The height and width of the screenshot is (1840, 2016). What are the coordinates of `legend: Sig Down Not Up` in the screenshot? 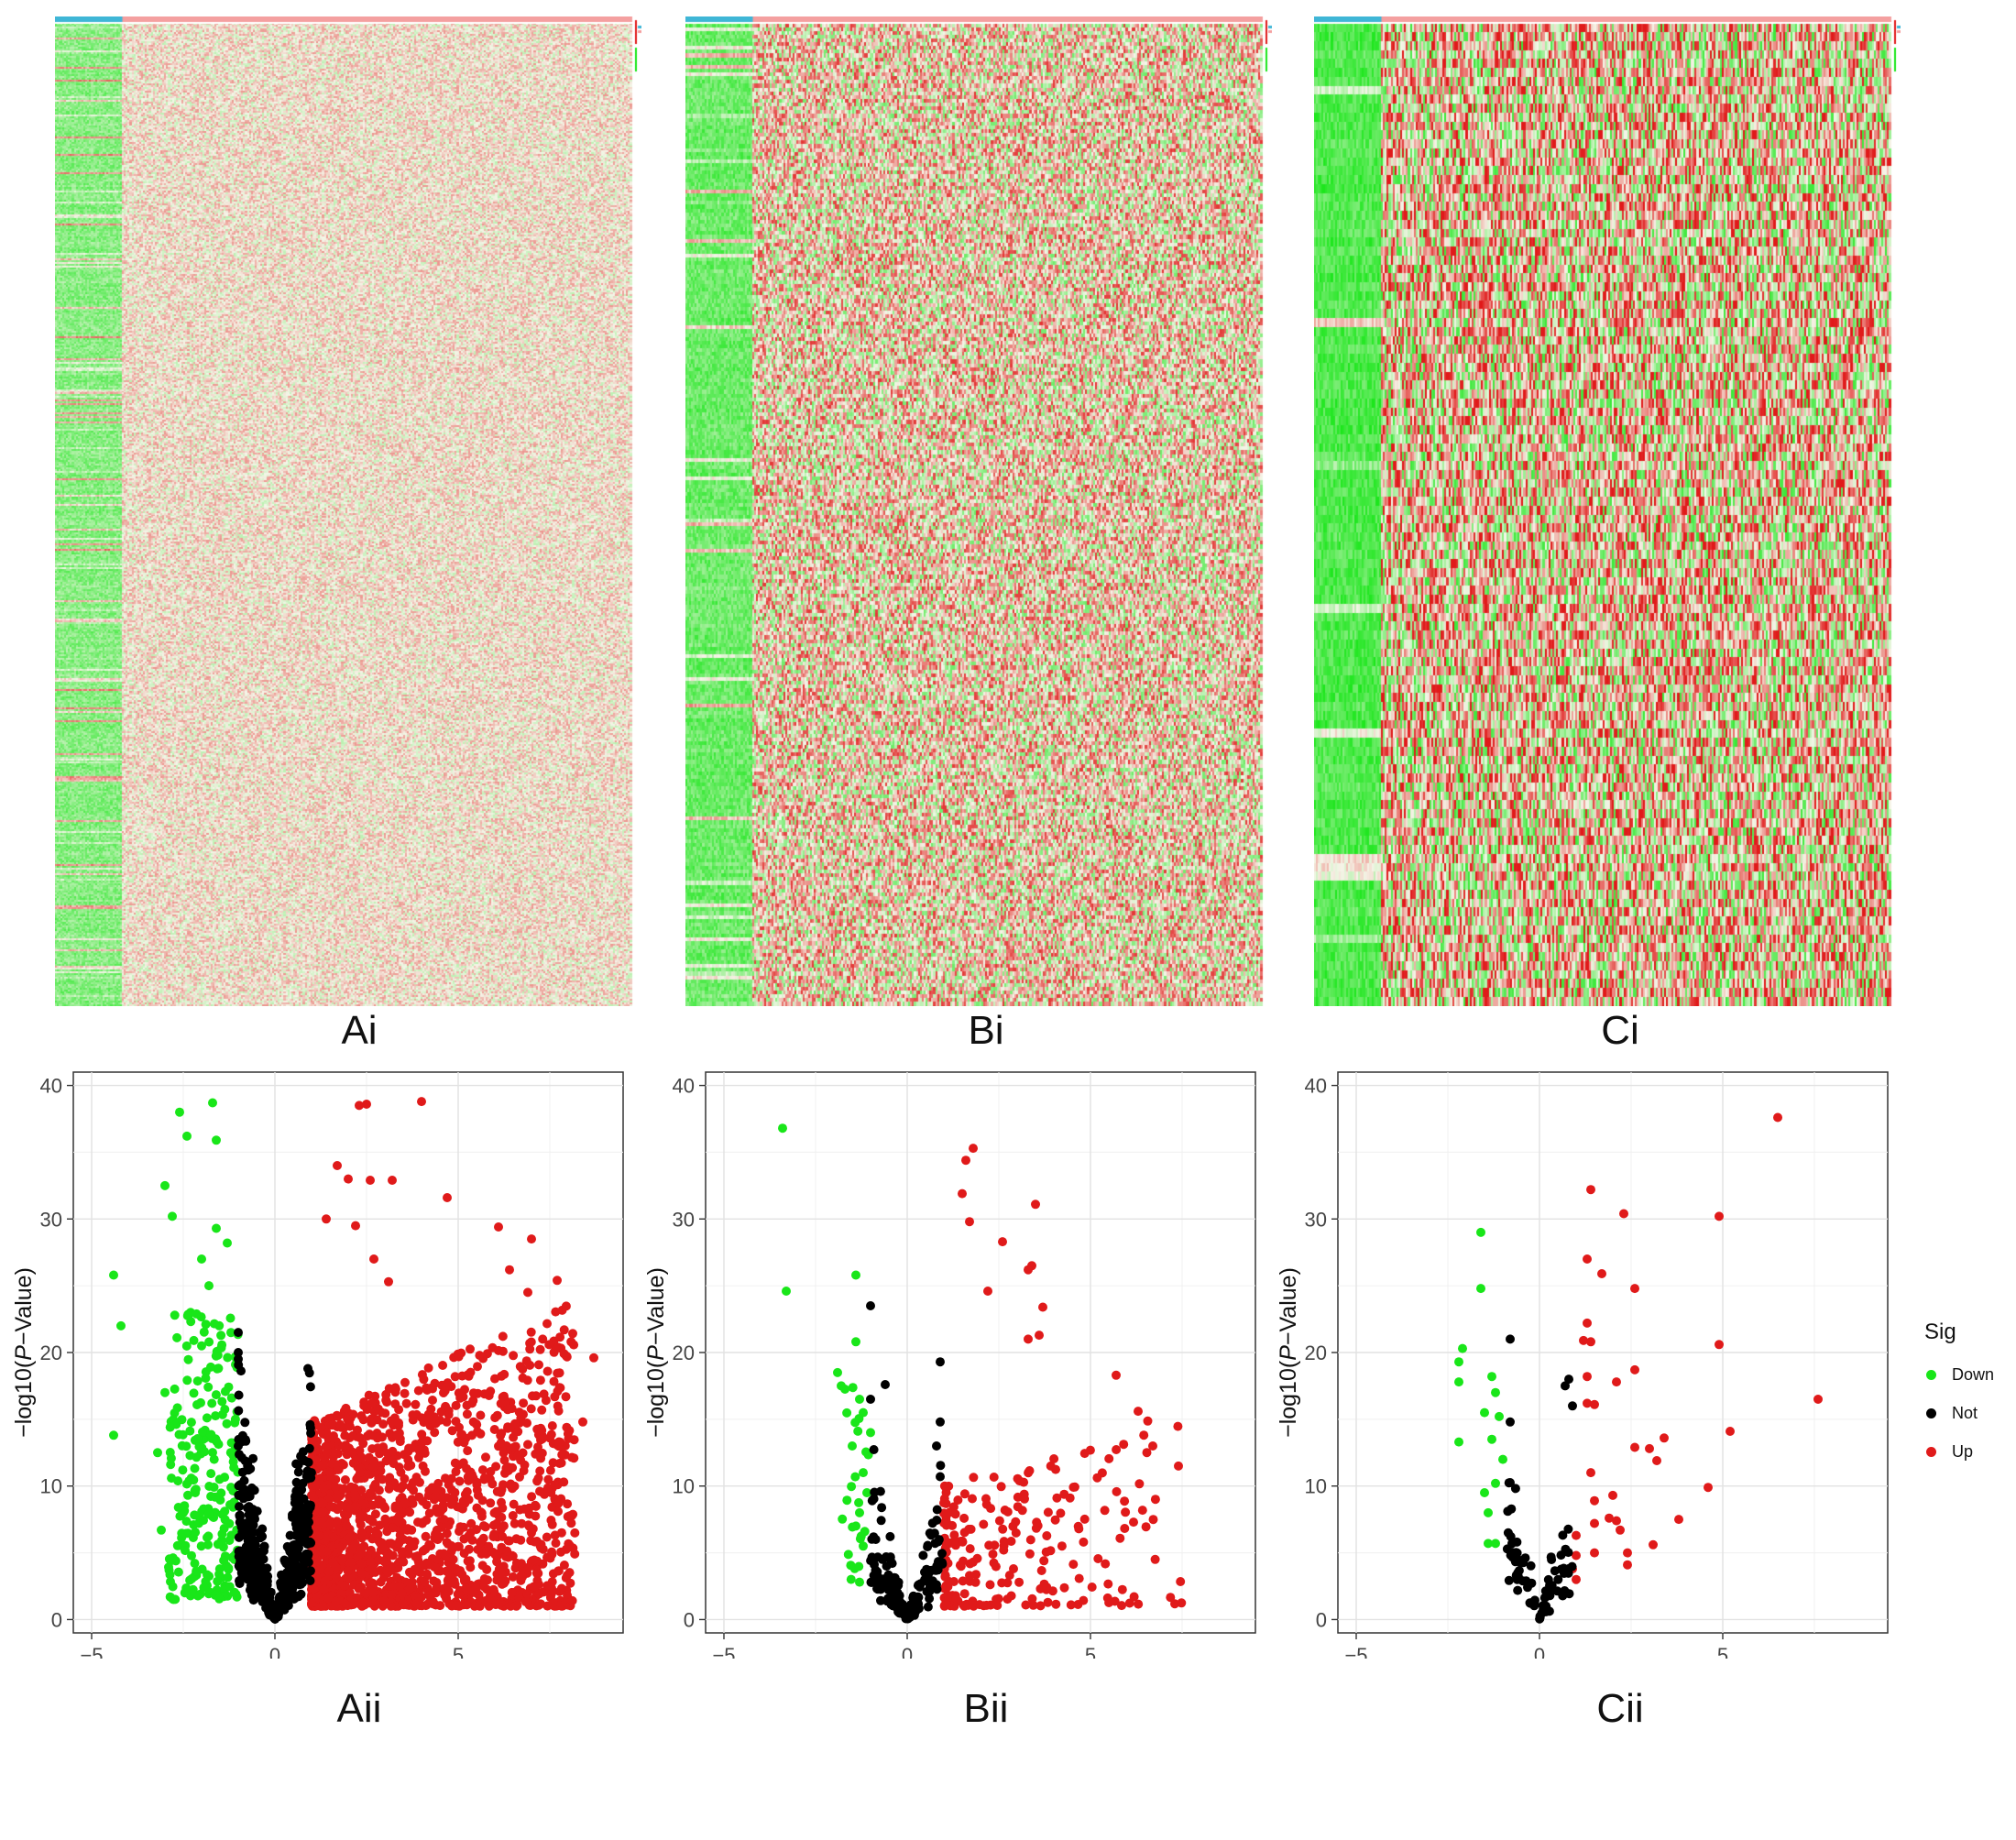 It's located at (1958, 1397).